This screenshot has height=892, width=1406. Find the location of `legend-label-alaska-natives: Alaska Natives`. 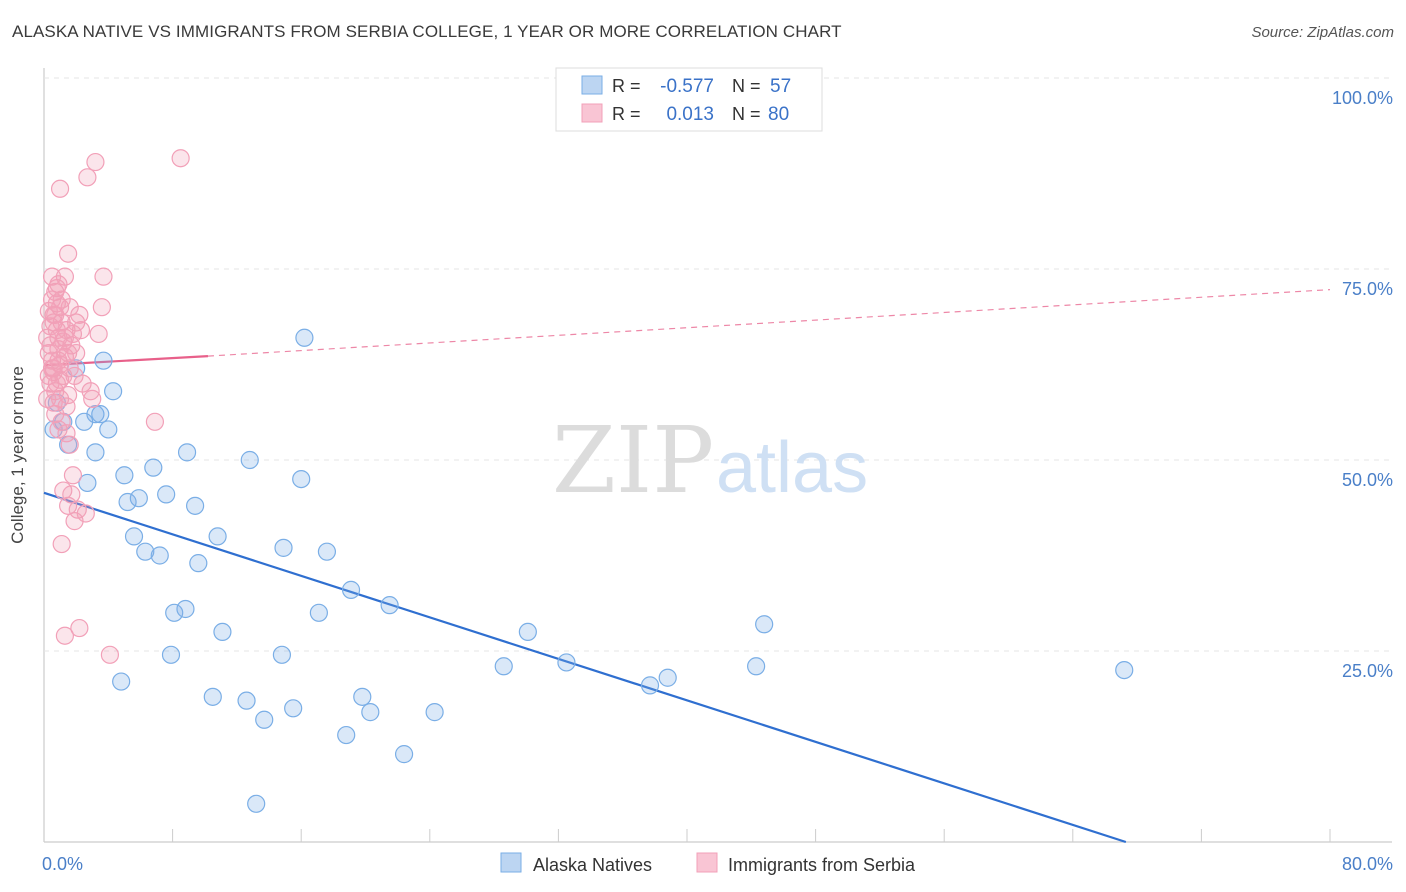

legend-label-alaska-natives: Alaska Natives is located at coordinates (592, 865).